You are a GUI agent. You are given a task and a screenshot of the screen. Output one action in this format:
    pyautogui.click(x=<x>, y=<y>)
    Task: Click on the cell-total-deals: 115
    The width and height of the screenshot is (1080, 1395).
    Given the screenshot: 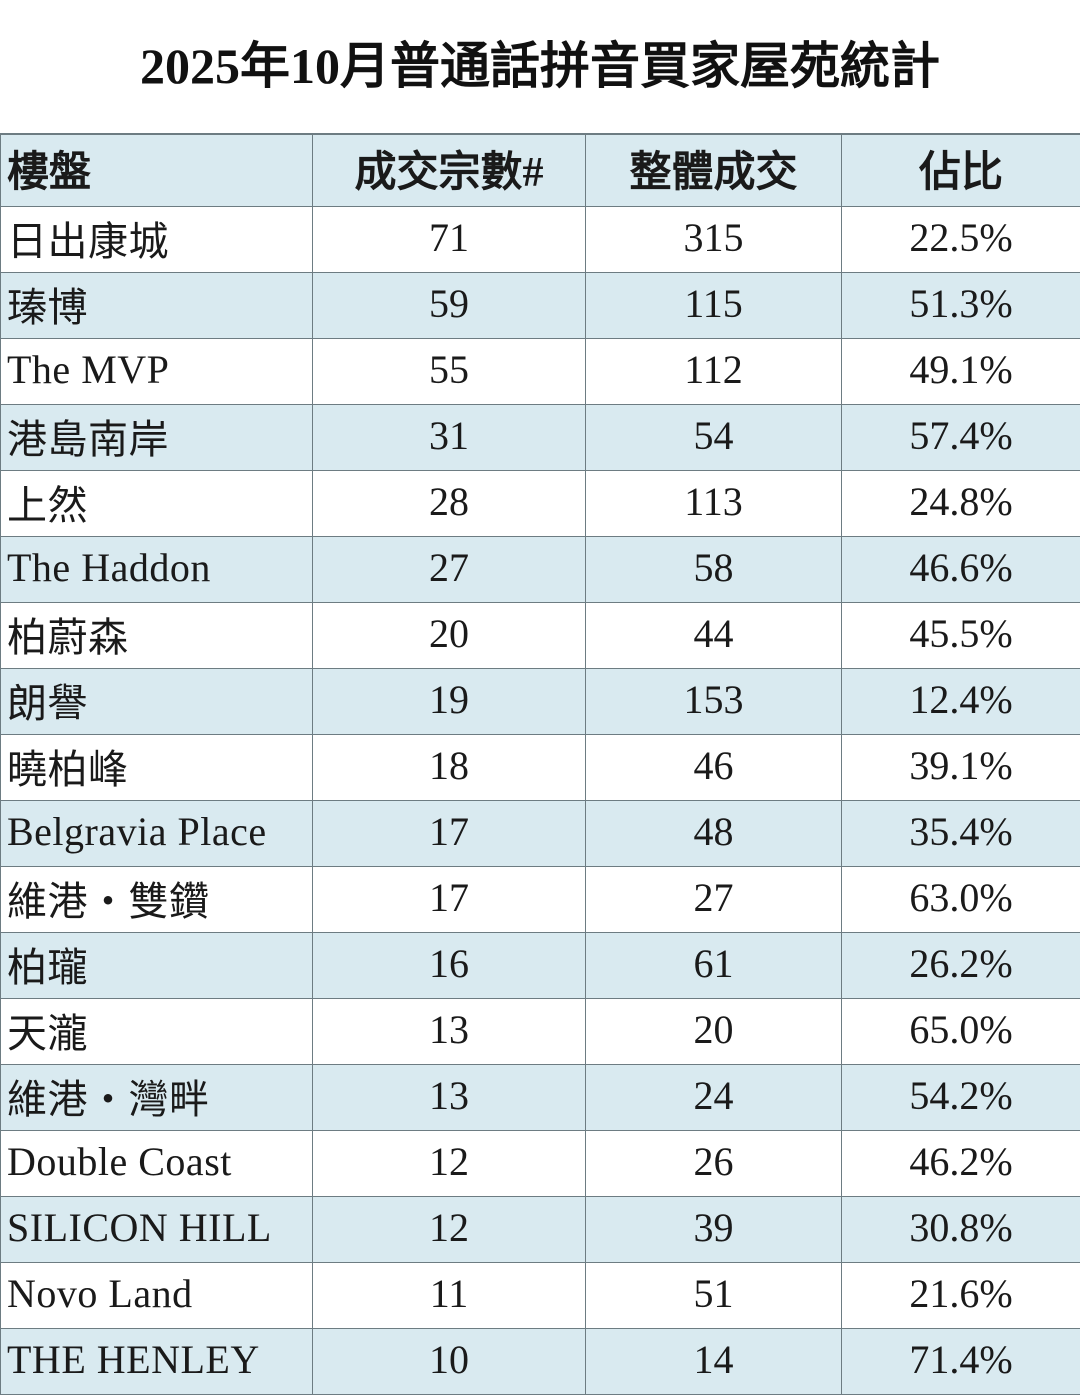 What is the action you would take?
    pyautogui.click(x=714, y=306)
    